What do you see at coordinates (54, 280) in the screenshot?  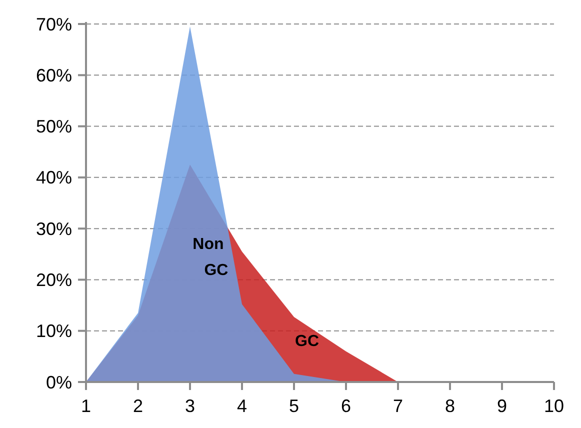 I see `y-tick-label: 20%` at bounding box center [54, 280].